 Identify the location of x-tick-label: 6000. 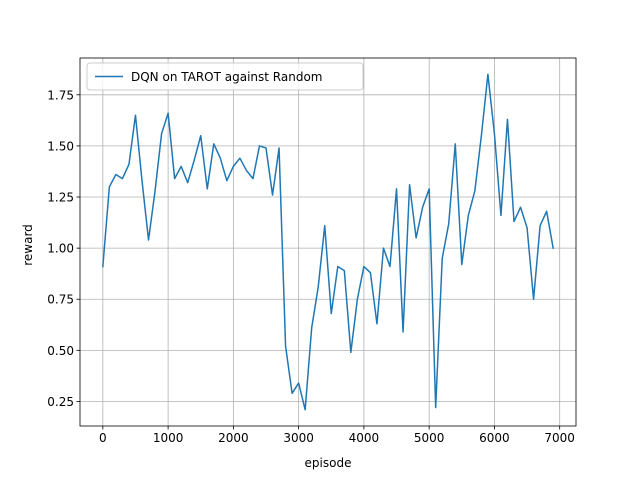
(494, 438).